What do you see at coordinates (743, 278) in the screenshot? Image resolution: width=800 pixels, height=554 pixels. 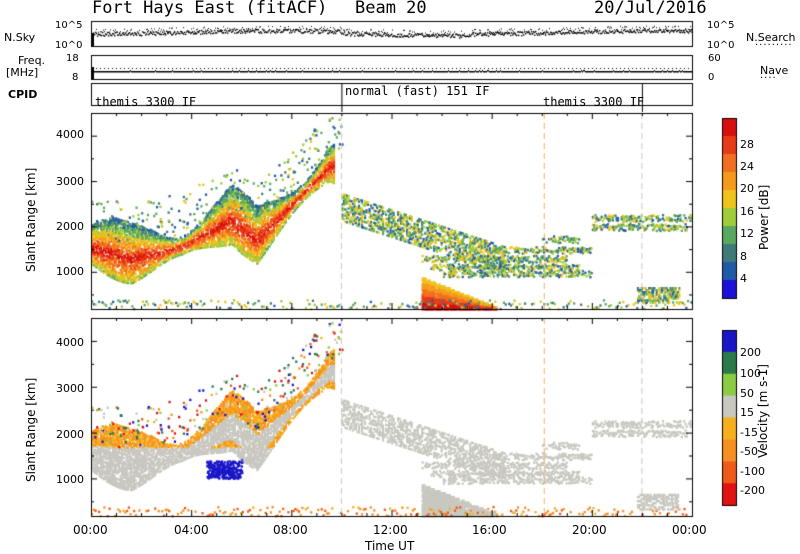 I see `power-cbar-tick-4: 4` at bounding box center [743, 278].